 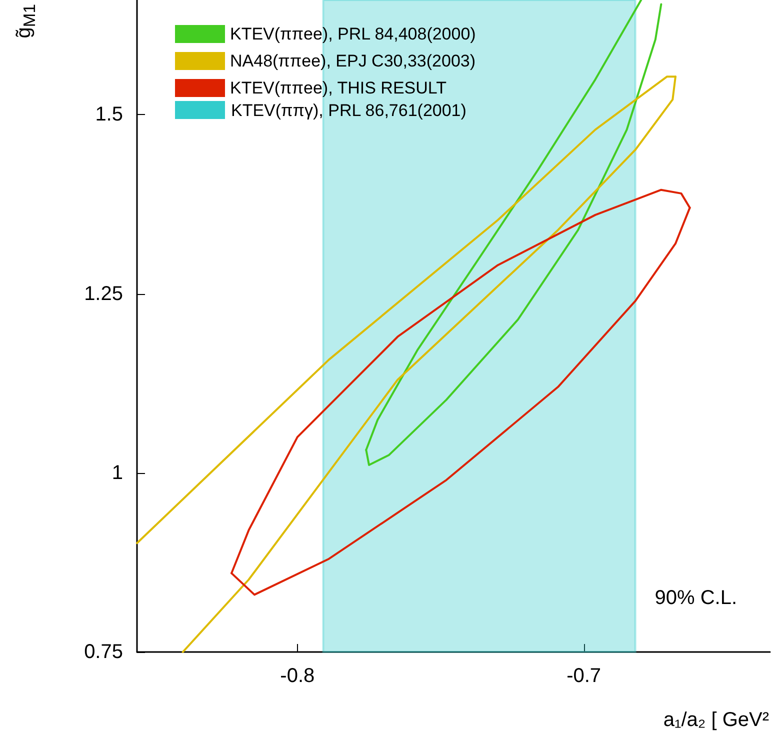 What do you see at coordinates (338, 88) in the screenshot?
I see `legend-label: KTEV(ππee), THIS RESULT` at bounding box center [338, 88].